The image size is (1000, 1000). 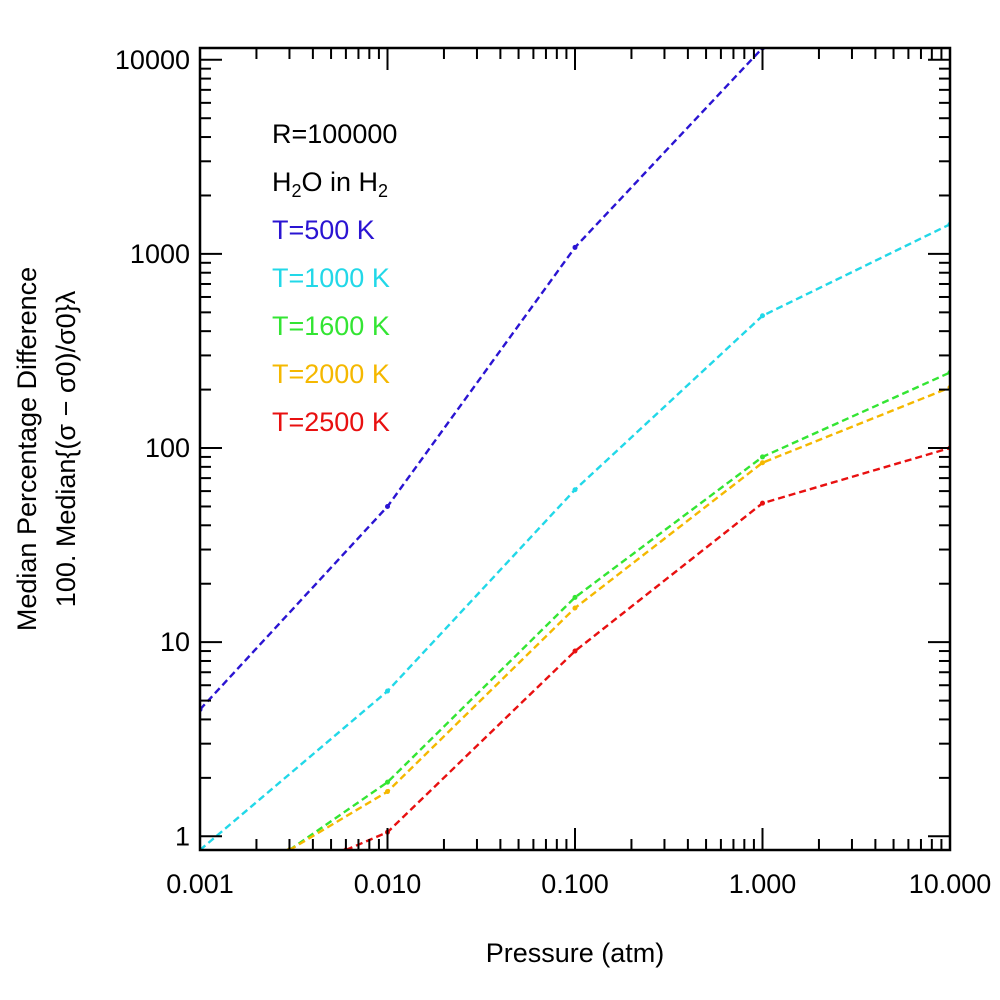 I want to click on y-tick-label: 1, so click(x=182, y=836).